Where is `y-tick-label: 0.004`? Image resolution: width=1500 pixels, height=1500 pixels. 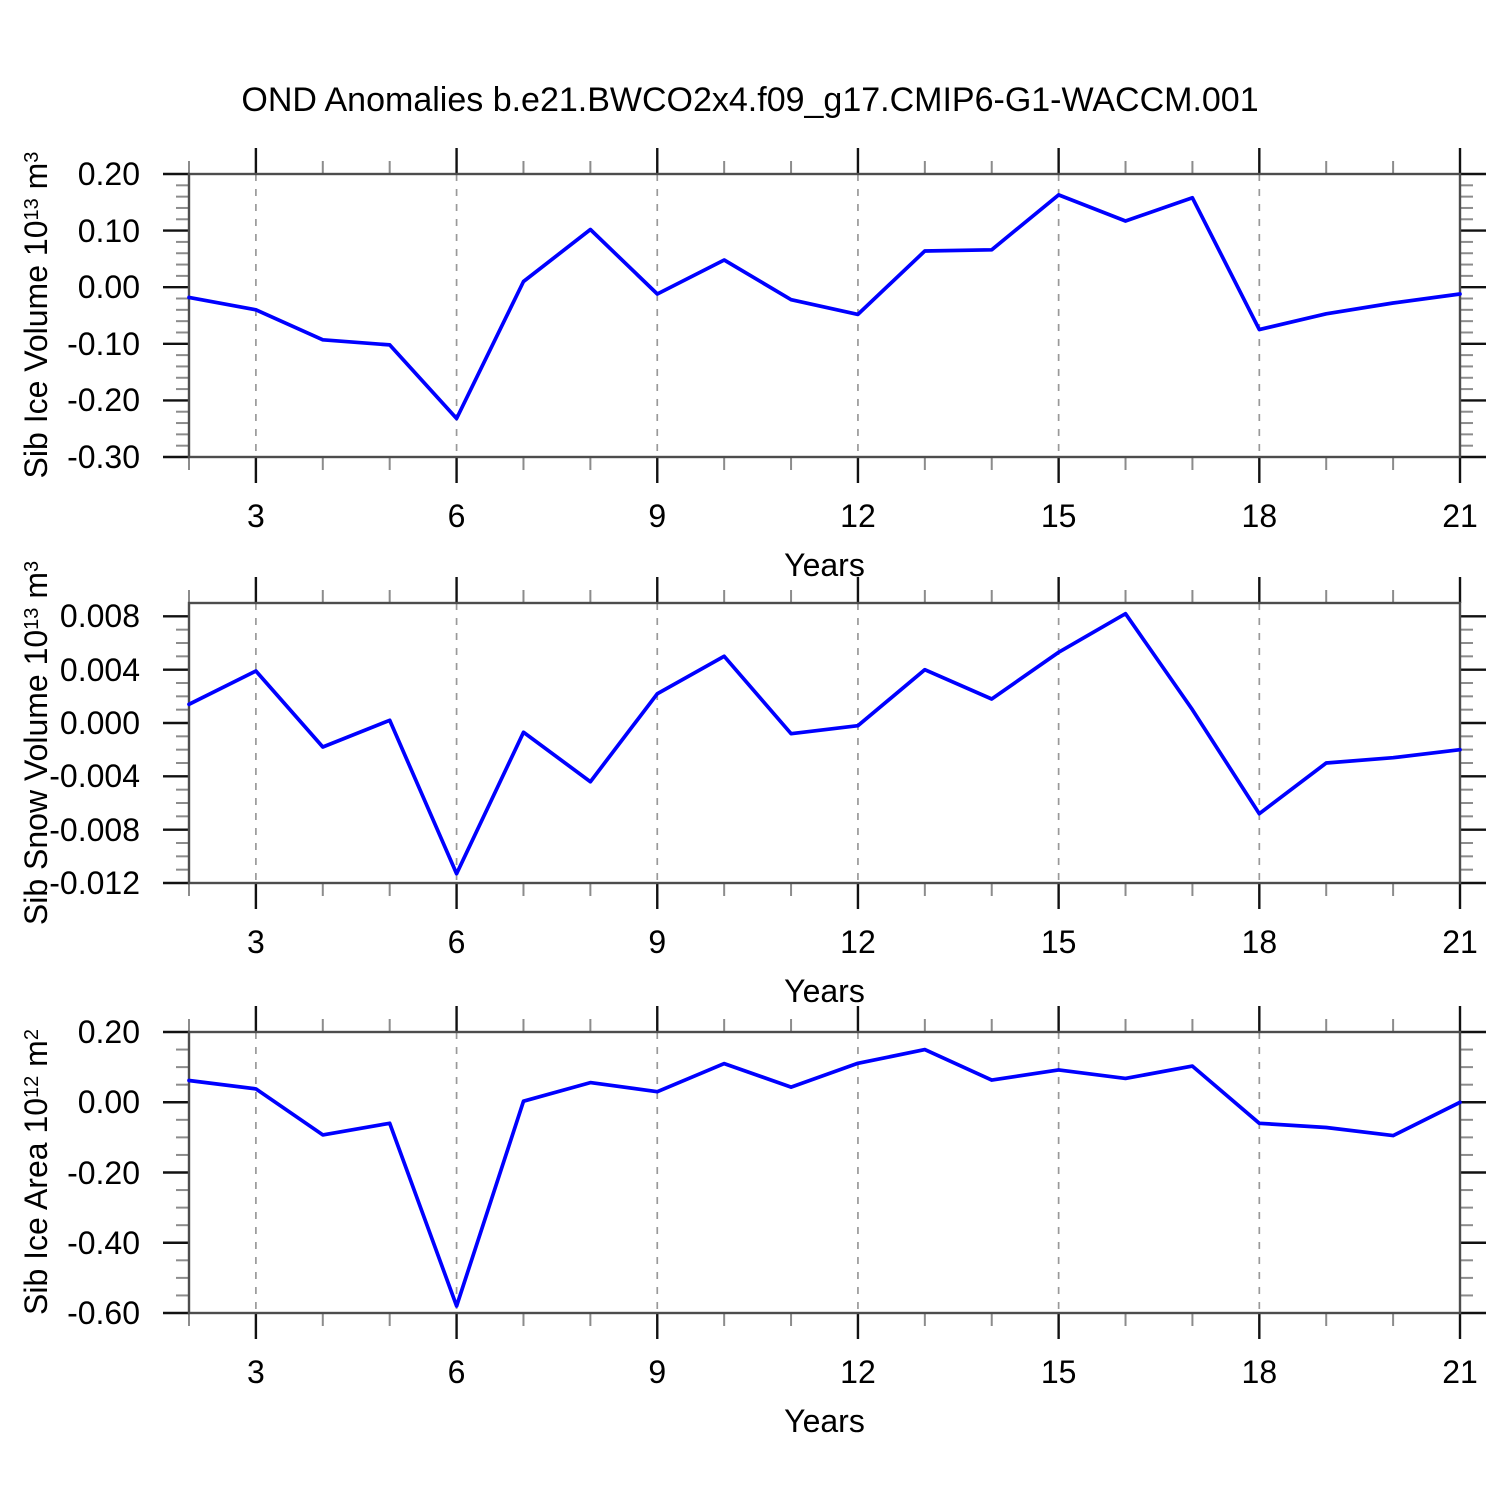 y-tick-label: 0.004 is located at coordinates (99, 669).